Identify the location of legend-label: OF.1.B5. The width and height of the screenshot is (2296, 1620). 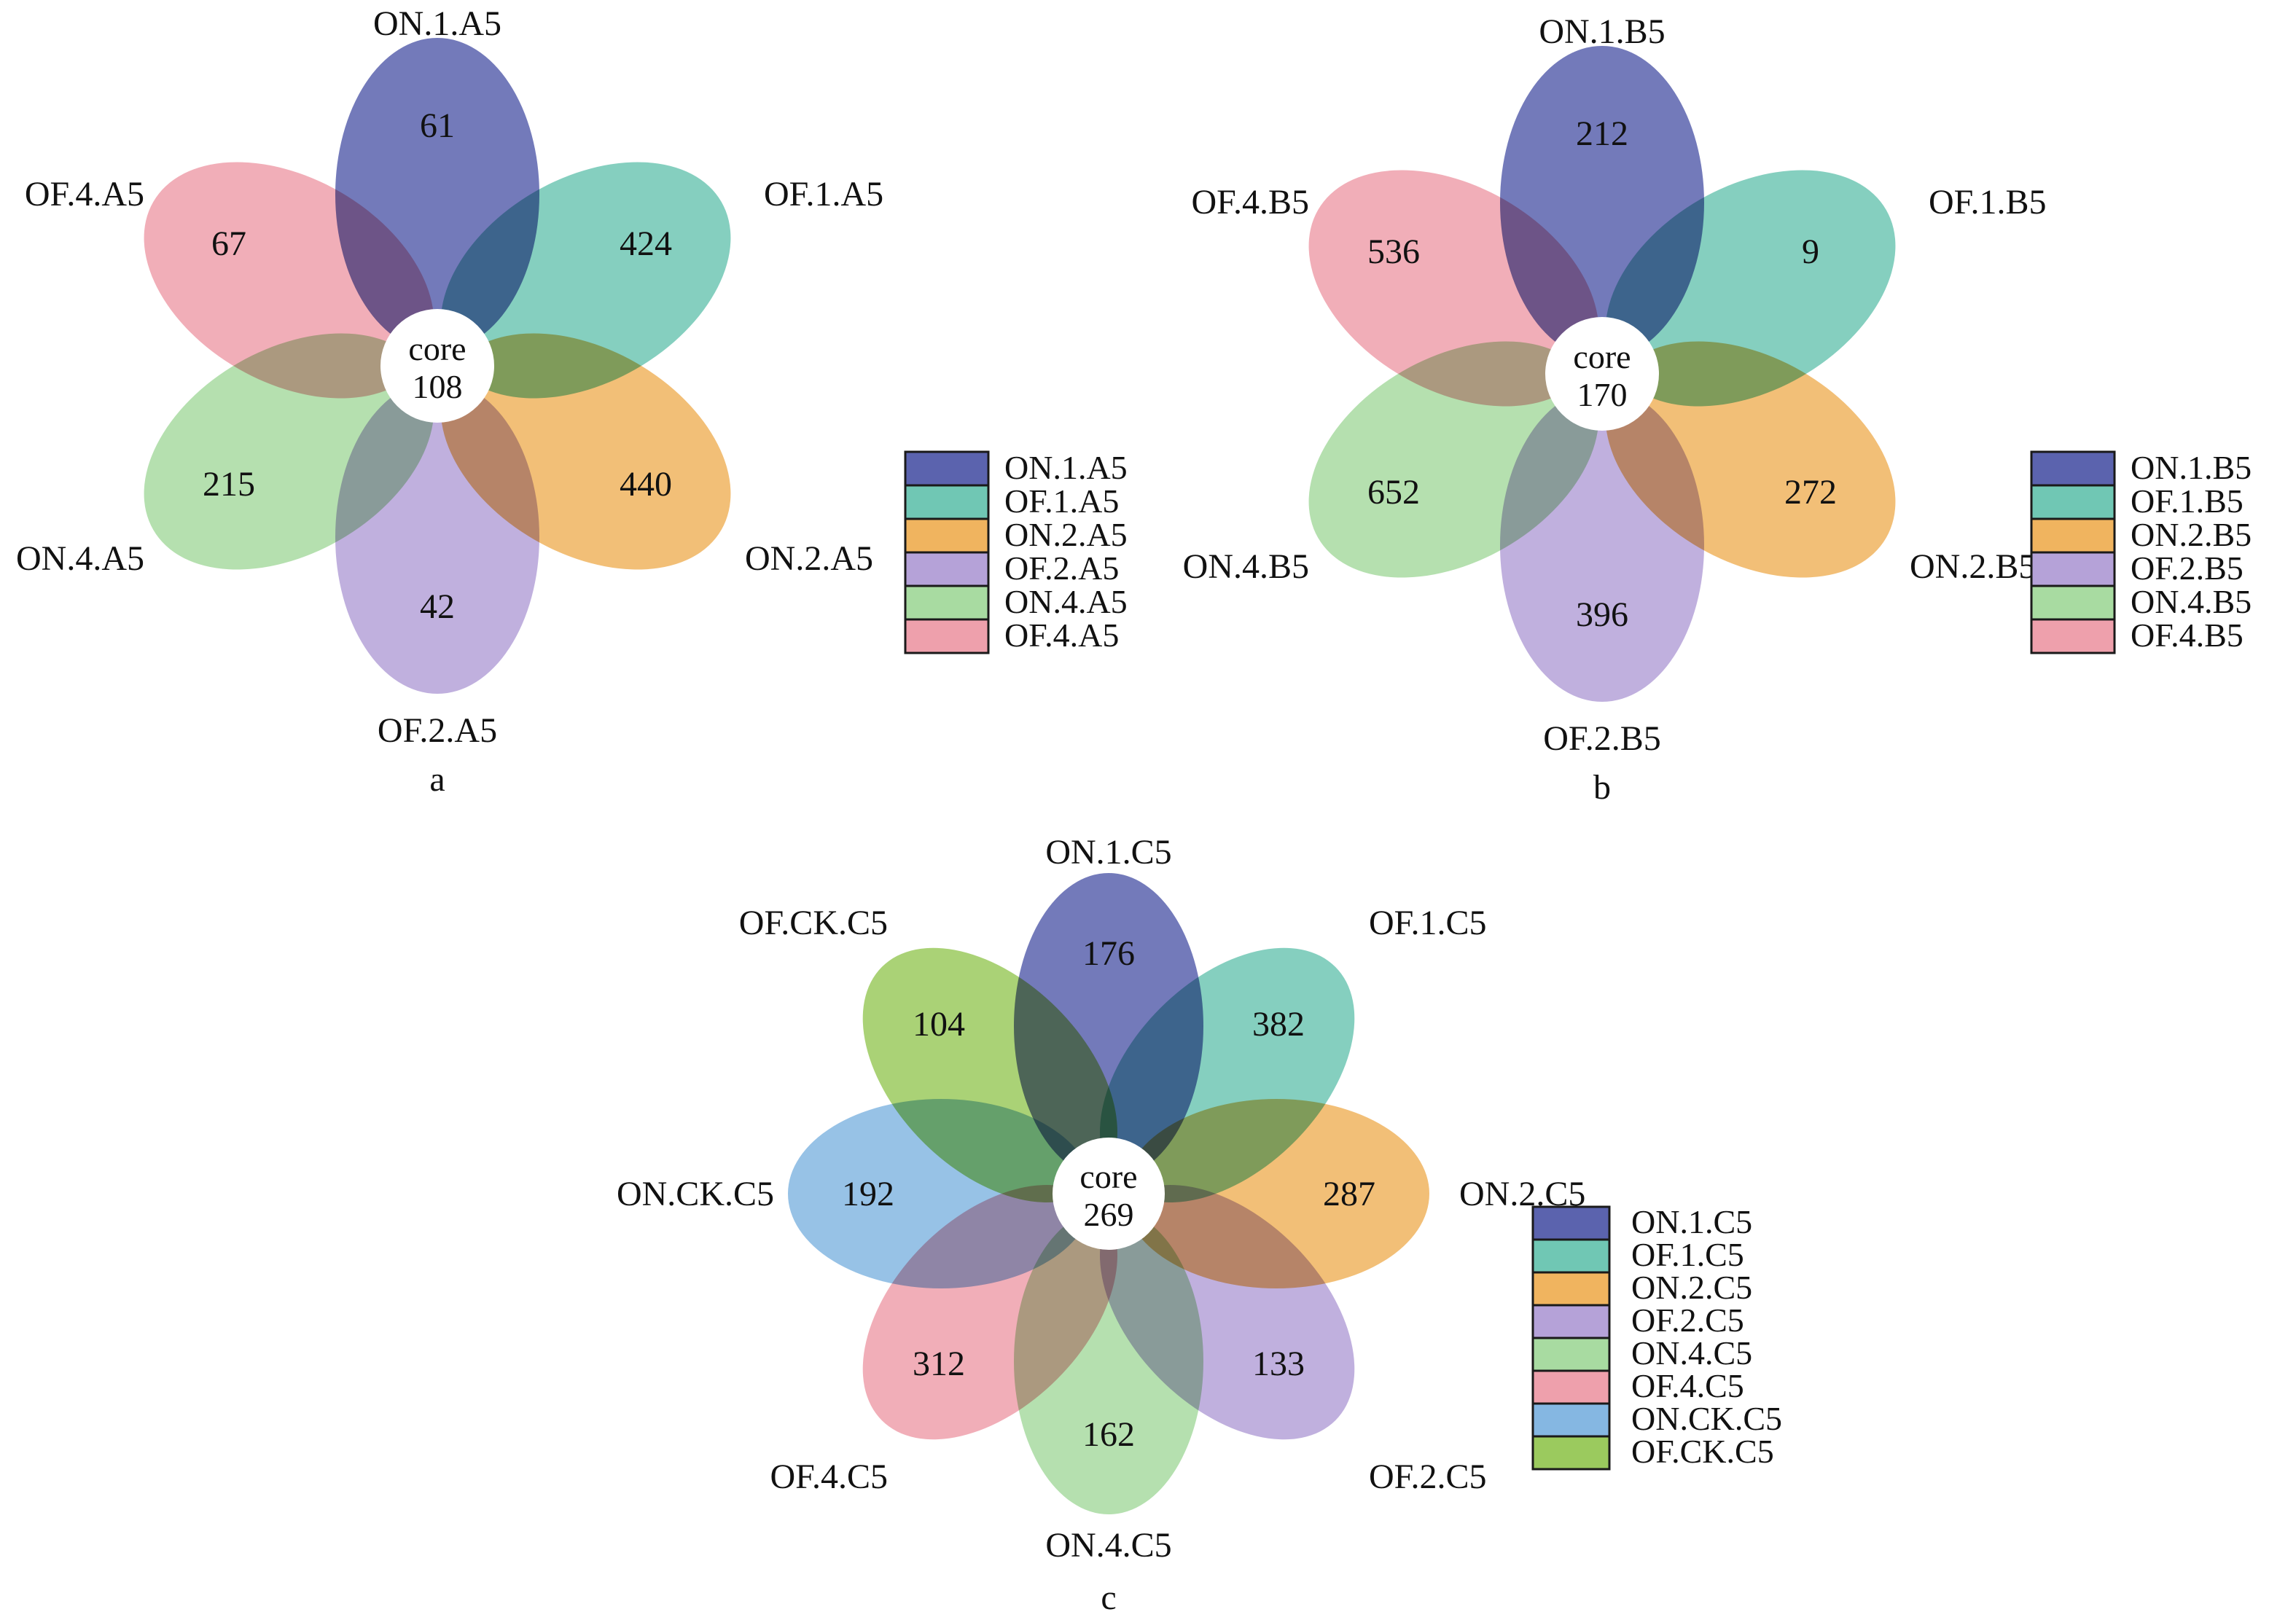
(2188, 501).